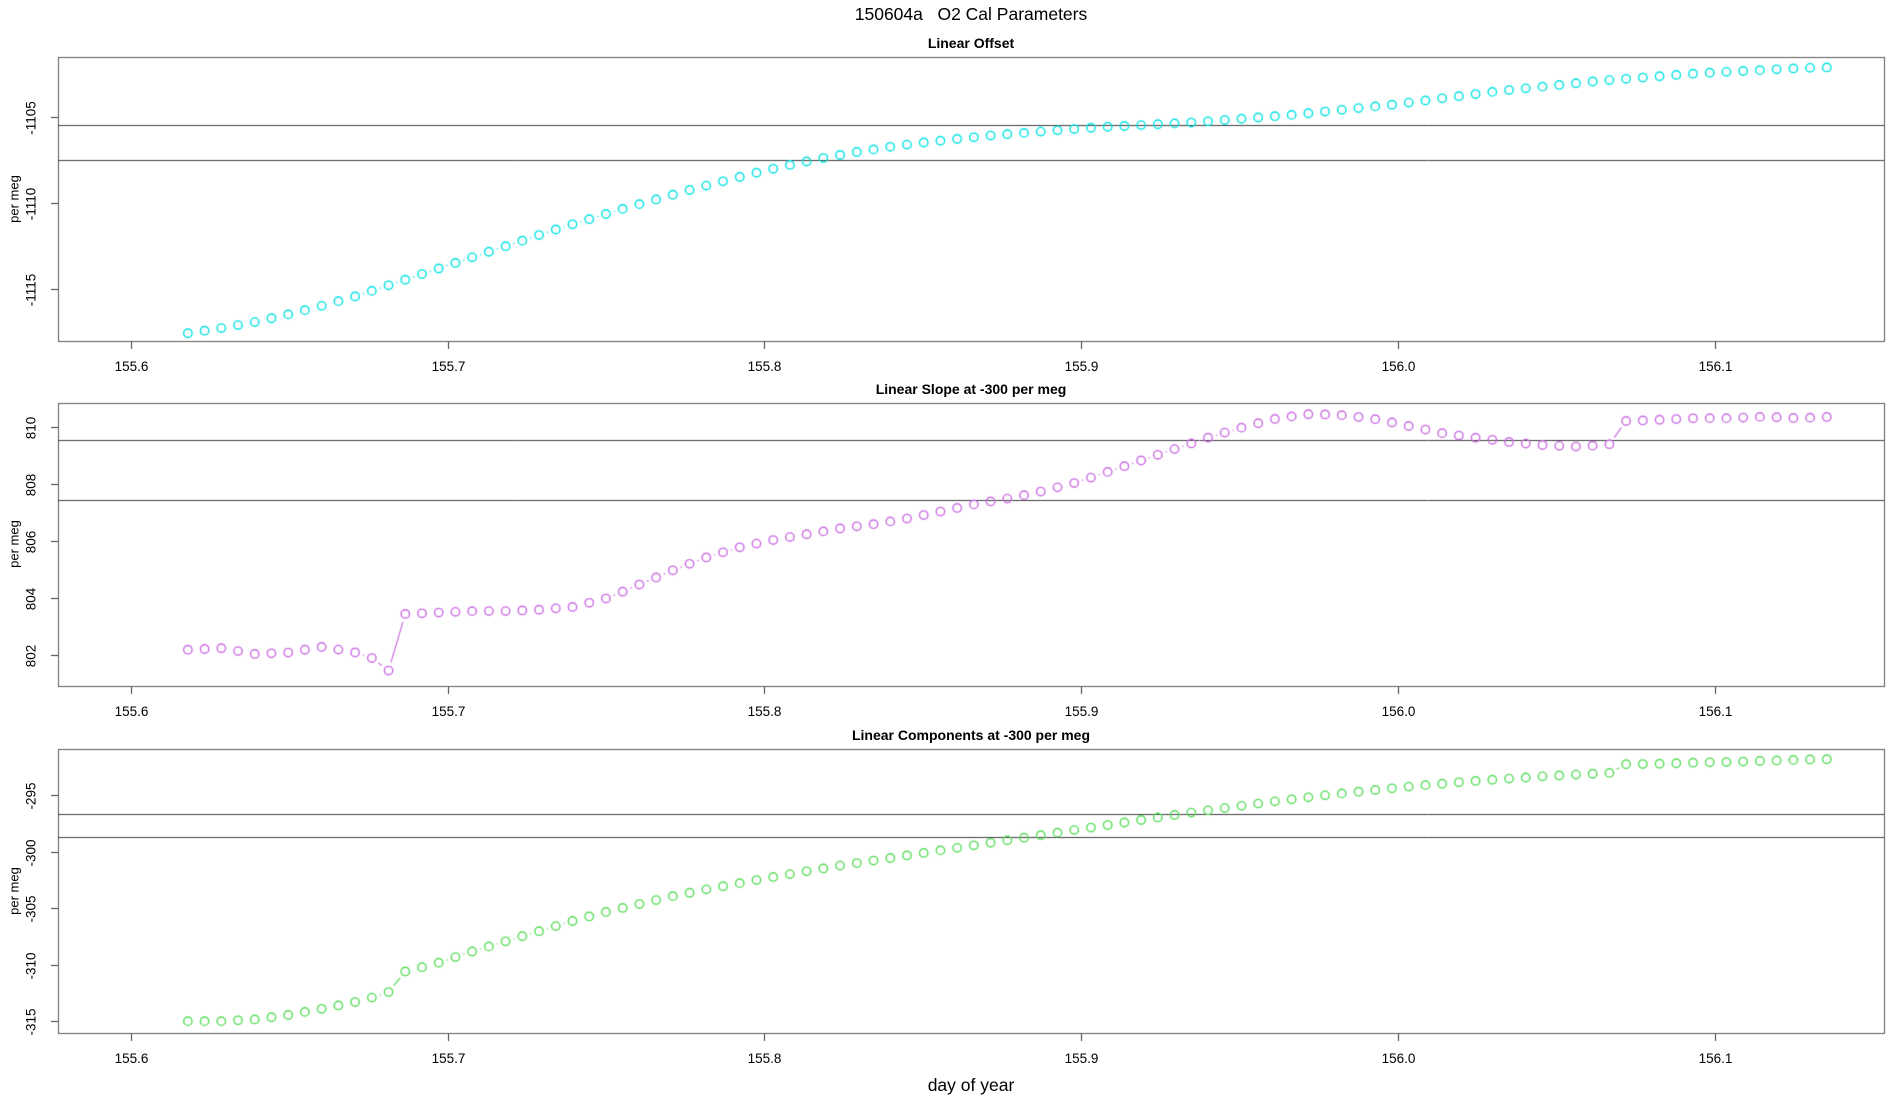  What do you see at coordinates (31, 908) in the screenshot?
I see `y-tick-label: -305` at bounding box center [31, 908].